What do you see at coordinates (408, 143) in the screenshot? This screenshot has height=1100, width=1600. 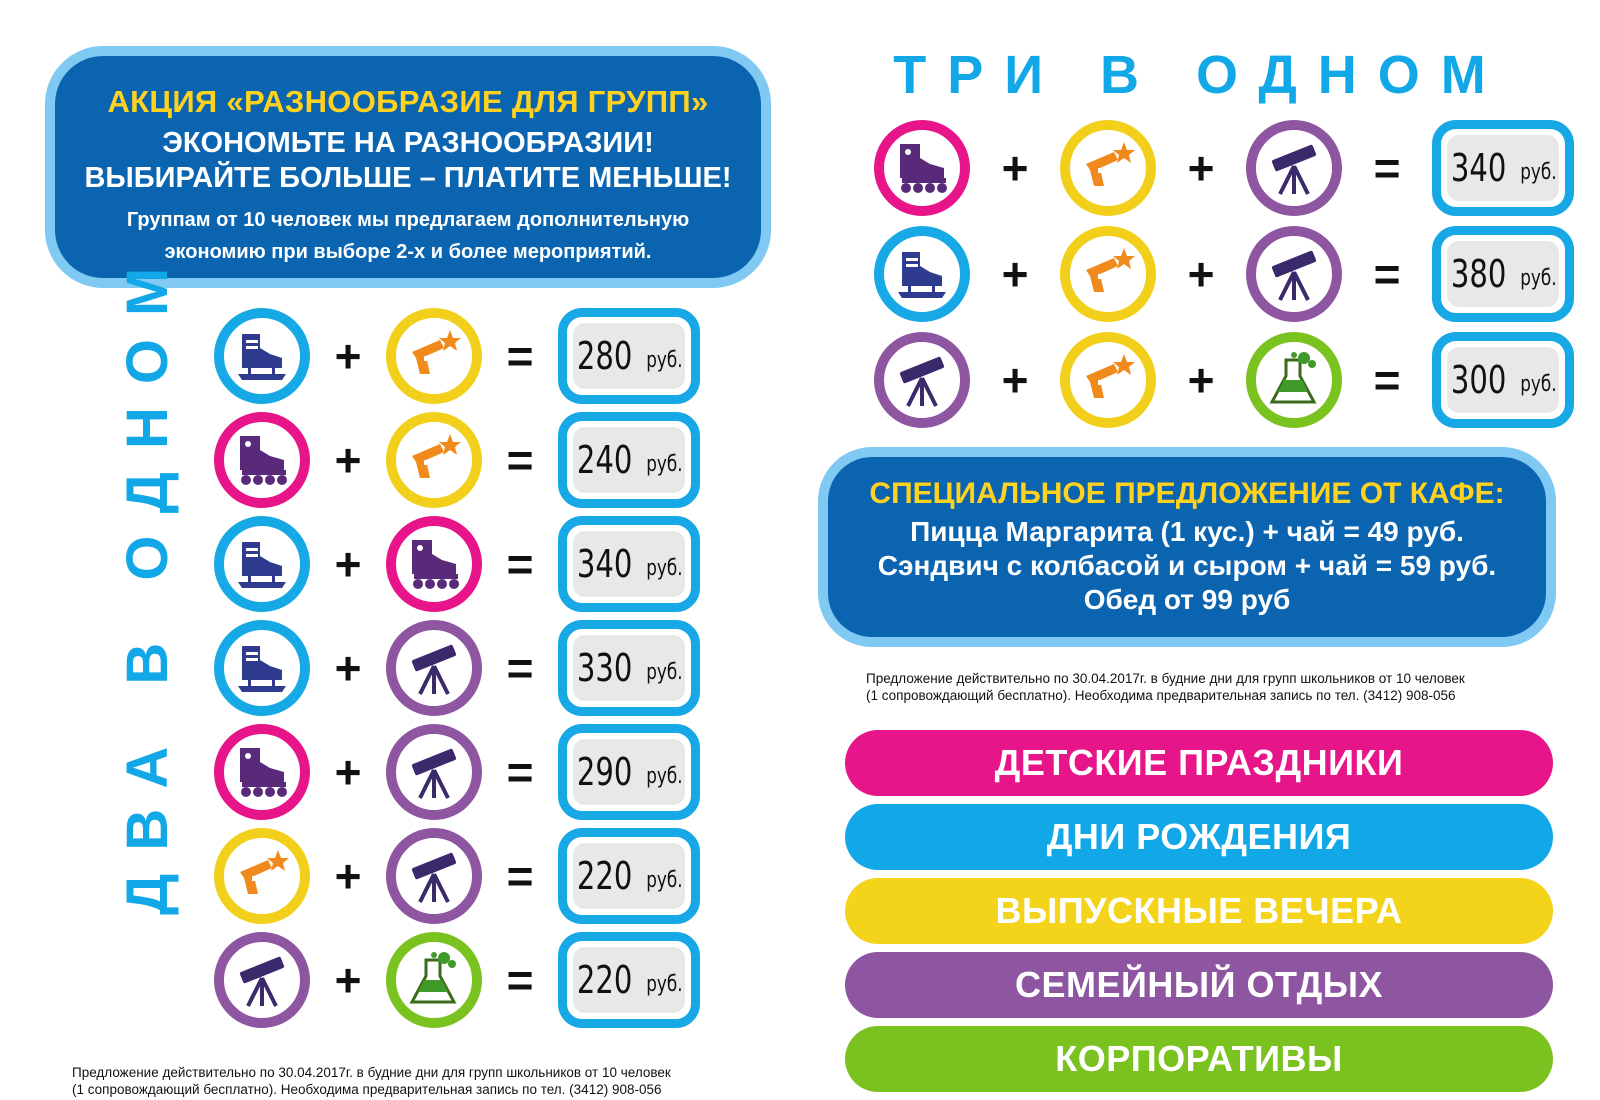 I see `promo-subtitle-line1: ЭКОНОМЬТЕ НА РАЗНООБРАЗИИ!` at bounding box center [408, 143].